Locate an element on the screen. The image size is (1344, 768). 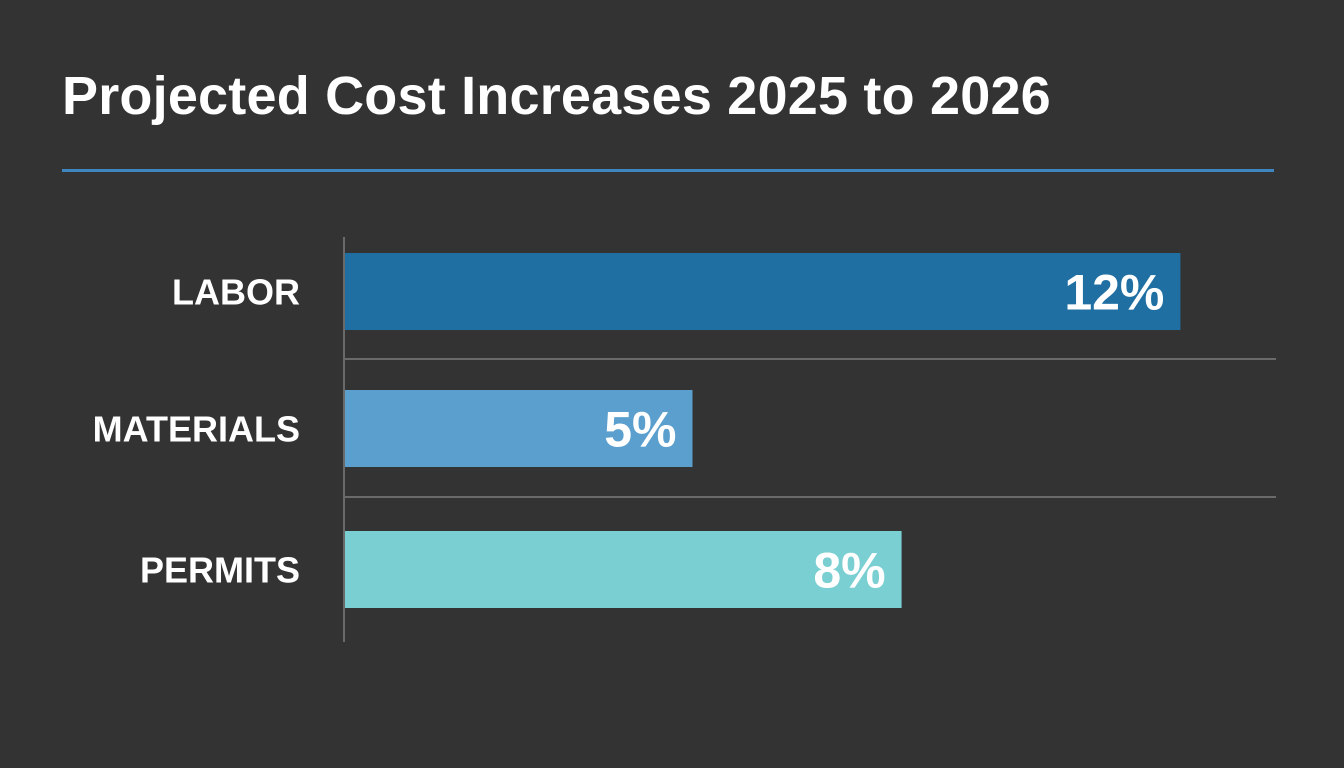
value-label-materials: 5% is located at coordinates (640, 430).